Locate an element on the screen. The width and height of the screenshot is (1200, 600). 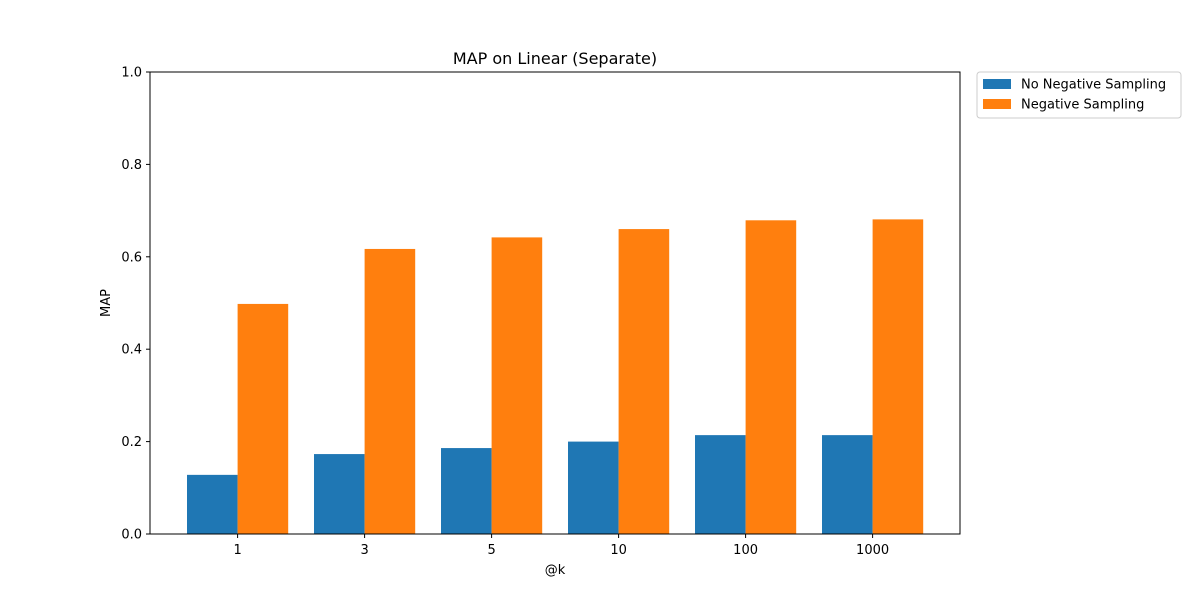
x-tick-label: 10 is located at coordinates (618, 550).